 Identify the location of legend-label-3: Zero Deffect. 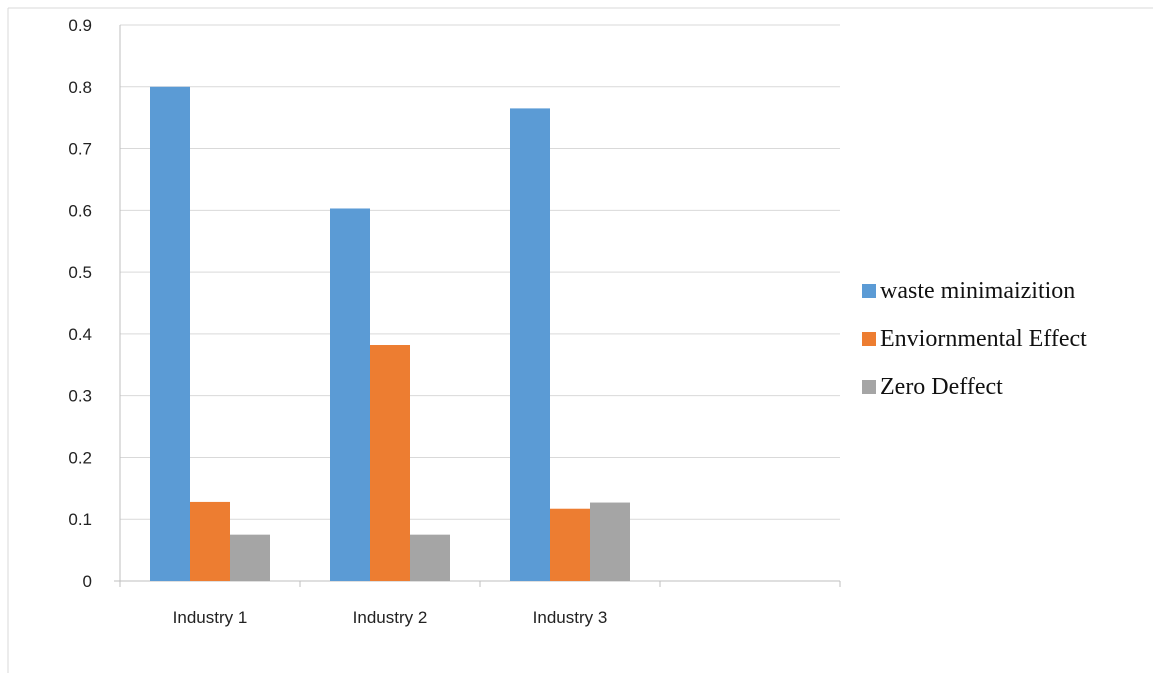
(941, 387).